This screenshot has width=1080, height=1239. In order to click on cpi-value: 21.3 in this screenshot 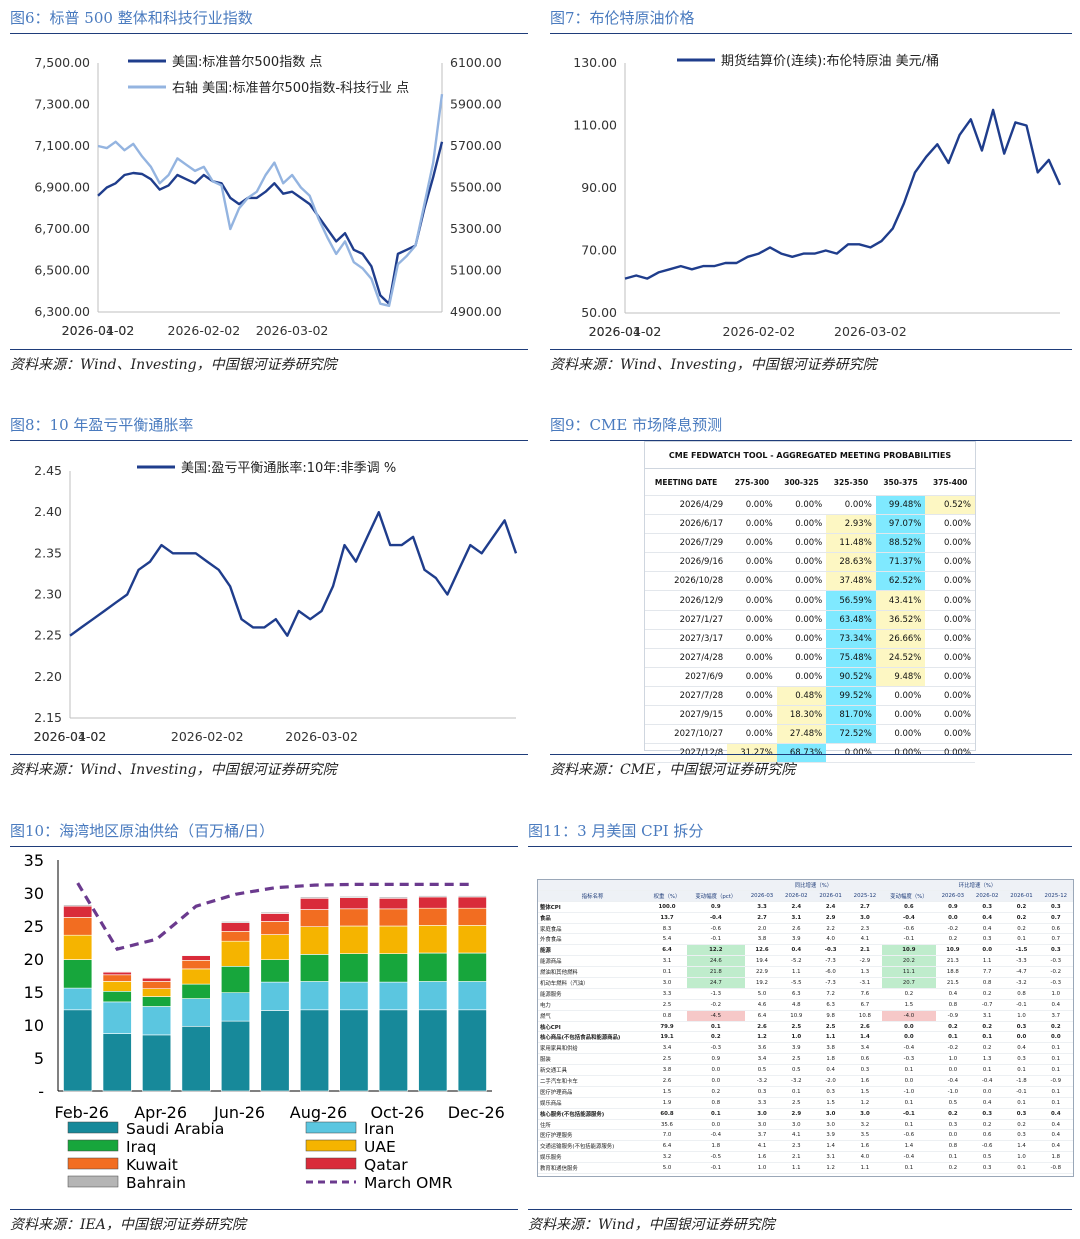, I will do `click(953, 961)`.